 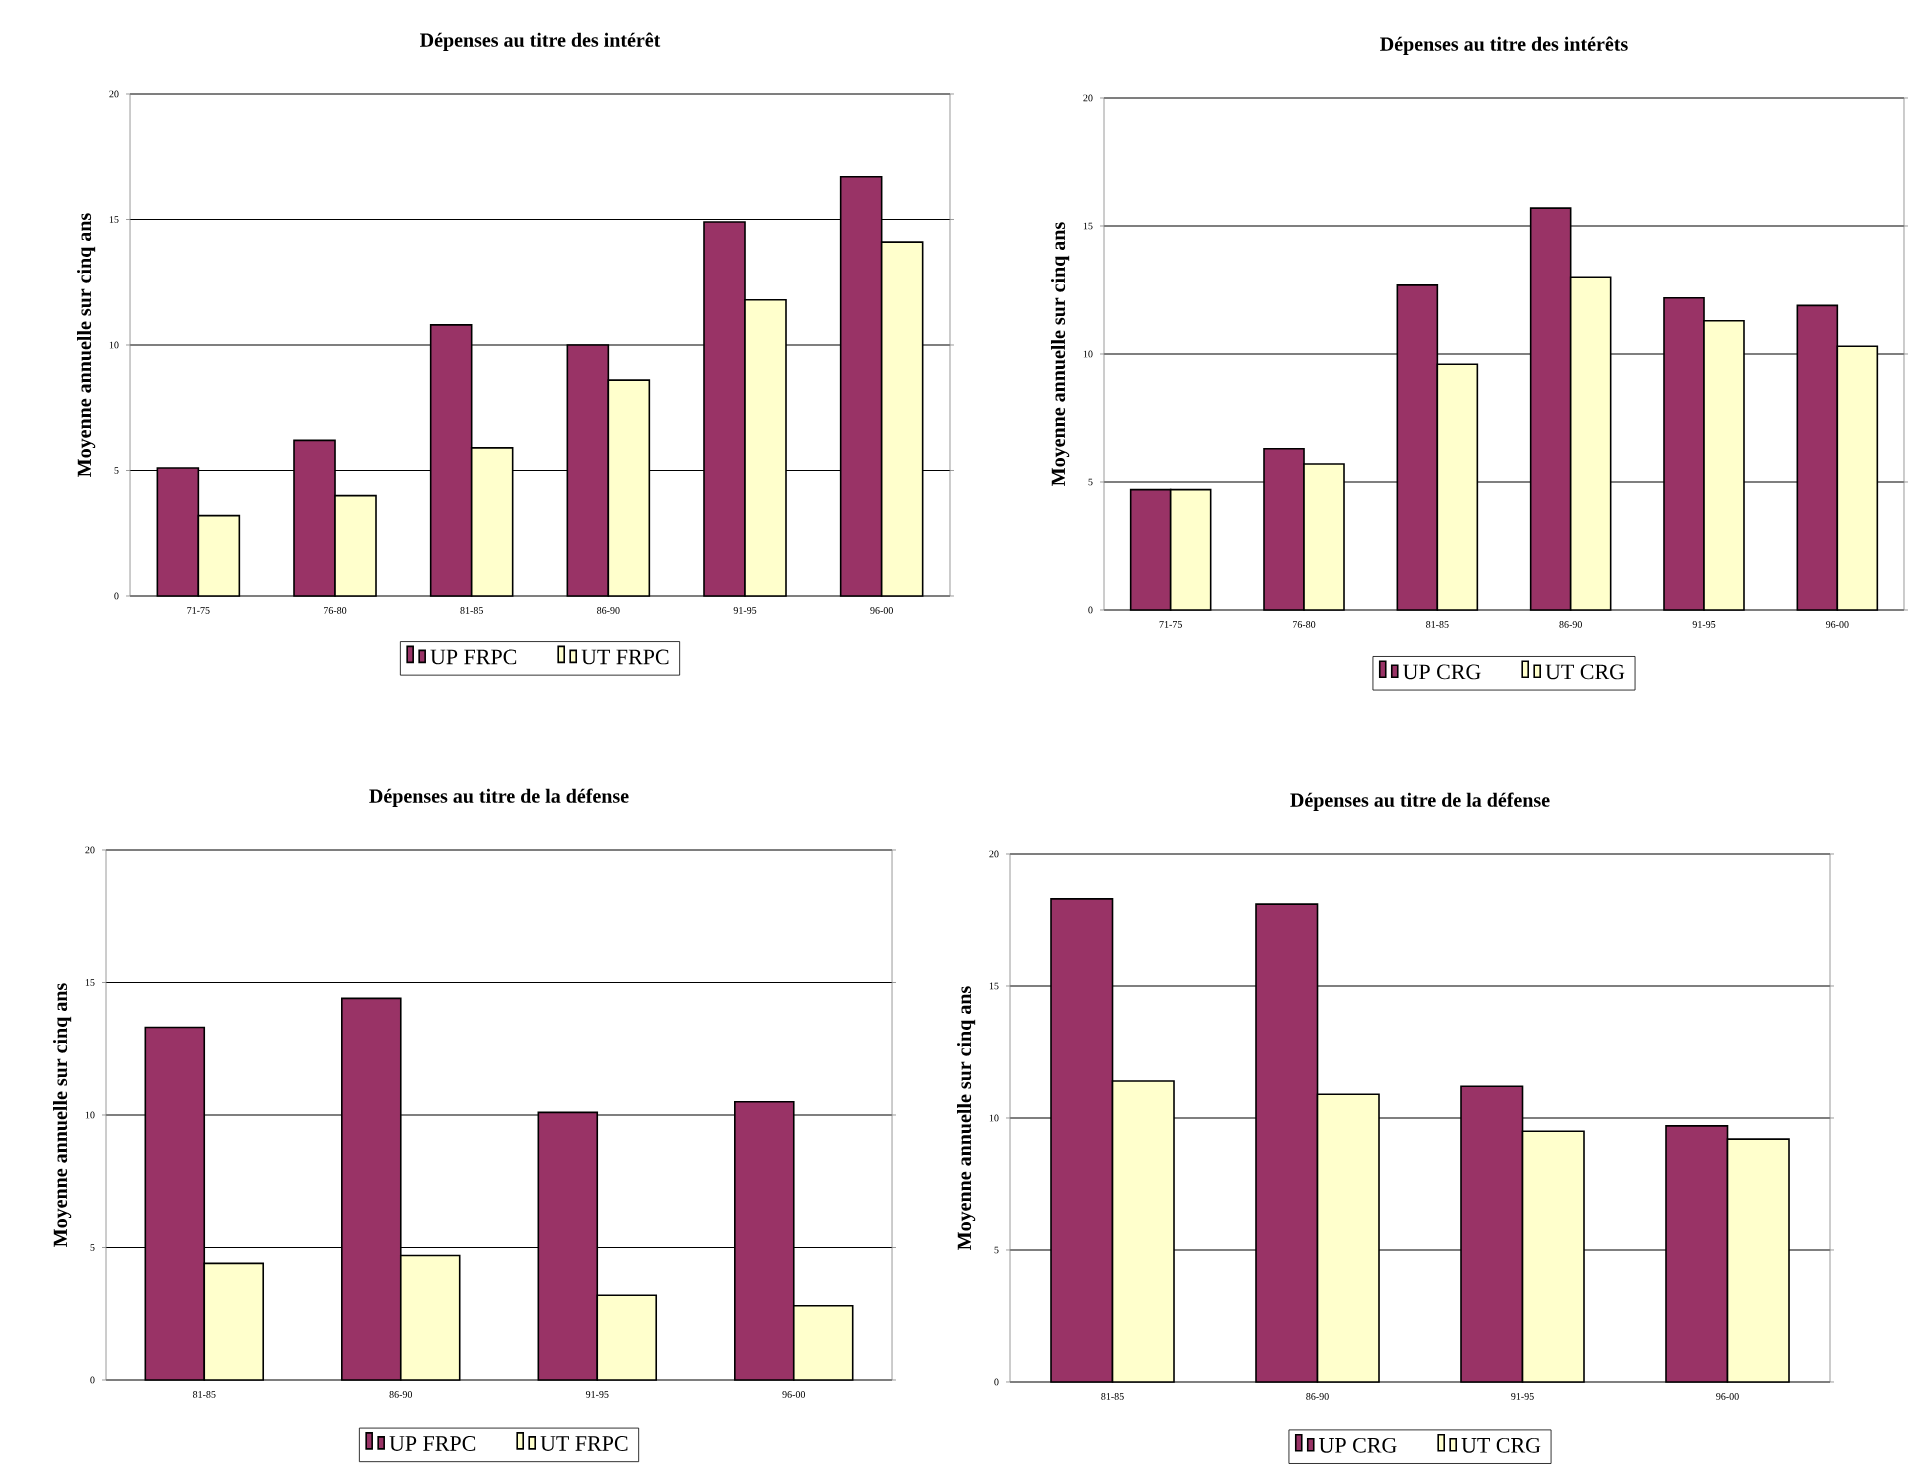 What do you see at coordinates (540, 41) in the screenshot?
I see `chart-title: Dépenses au titre des intérêt` at bounding box center [540, 41].